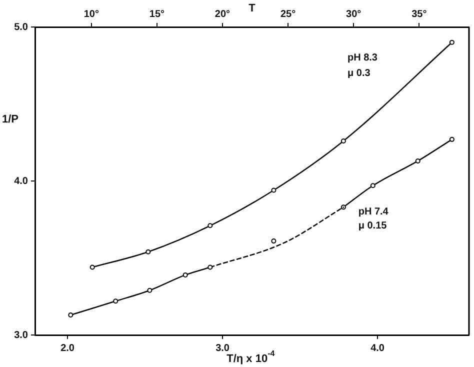  Describe the element at coordinates (373, 212) in the screenshot. I see `annotation: pH 7.4` at that location.